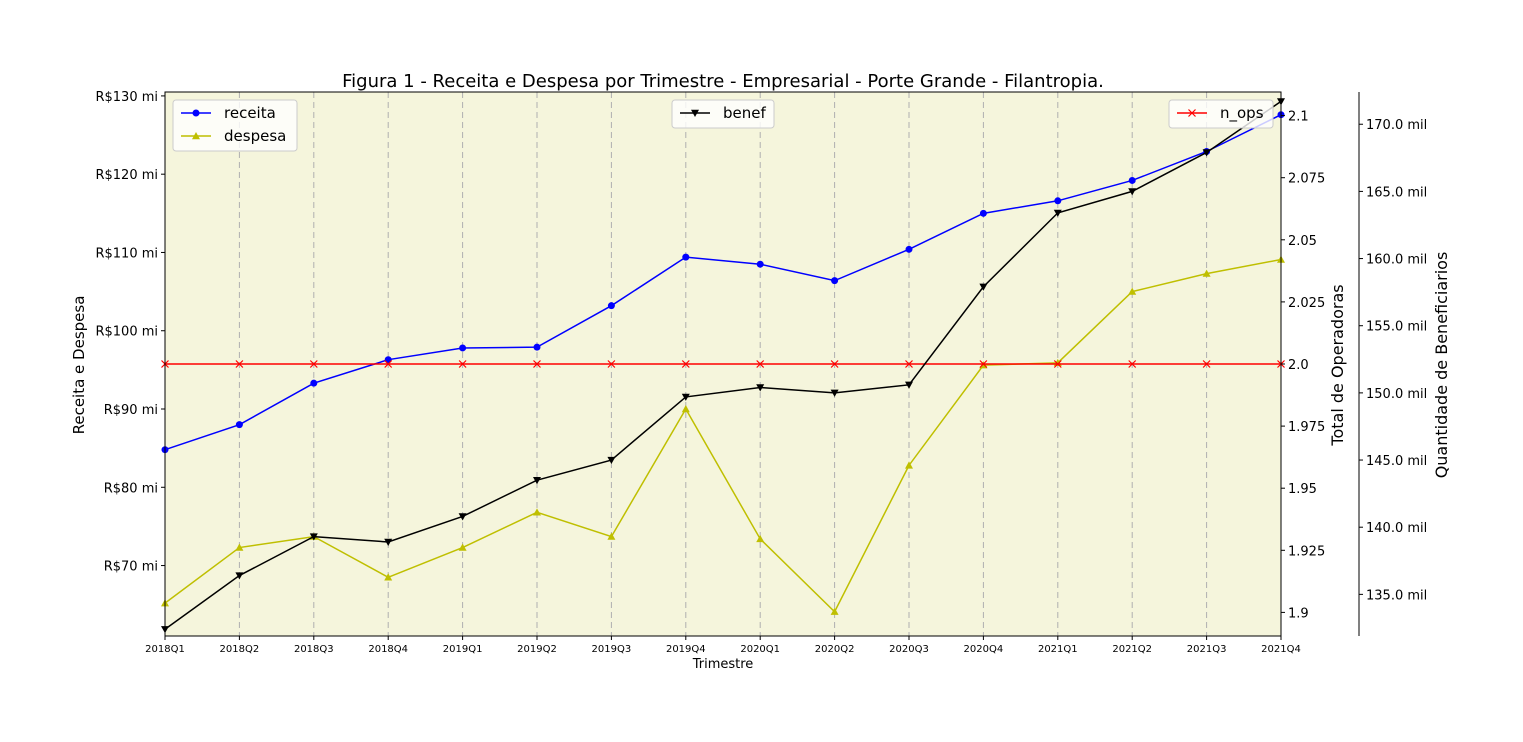 The width and height of the screenshot is (1523, 742). Describe the element at coordinates (462, 364) in the screenshot. I see `point-n-ops-2019q1` at that location.